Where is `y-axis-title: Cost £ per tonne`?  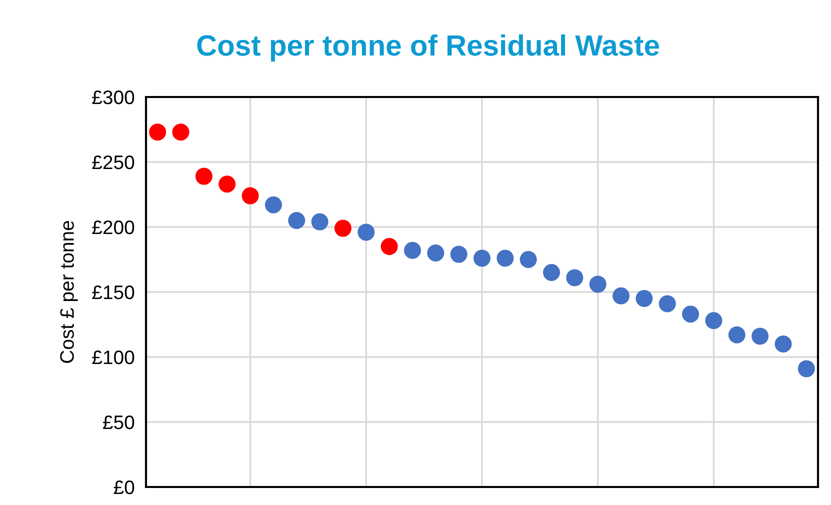 y-axis-title: Cost £ per tonne is located at coordinates (69, 291).